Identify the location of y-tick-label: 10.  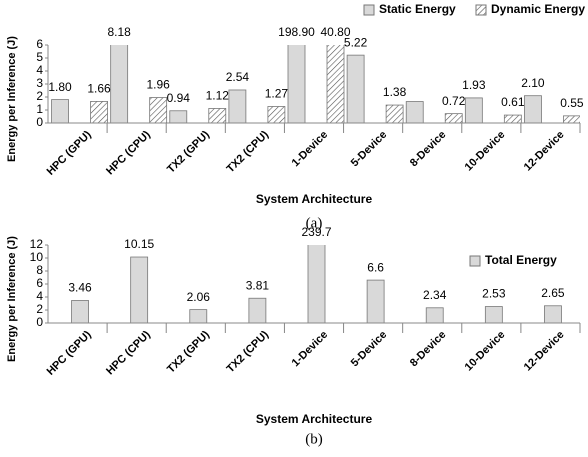
(37, 257).